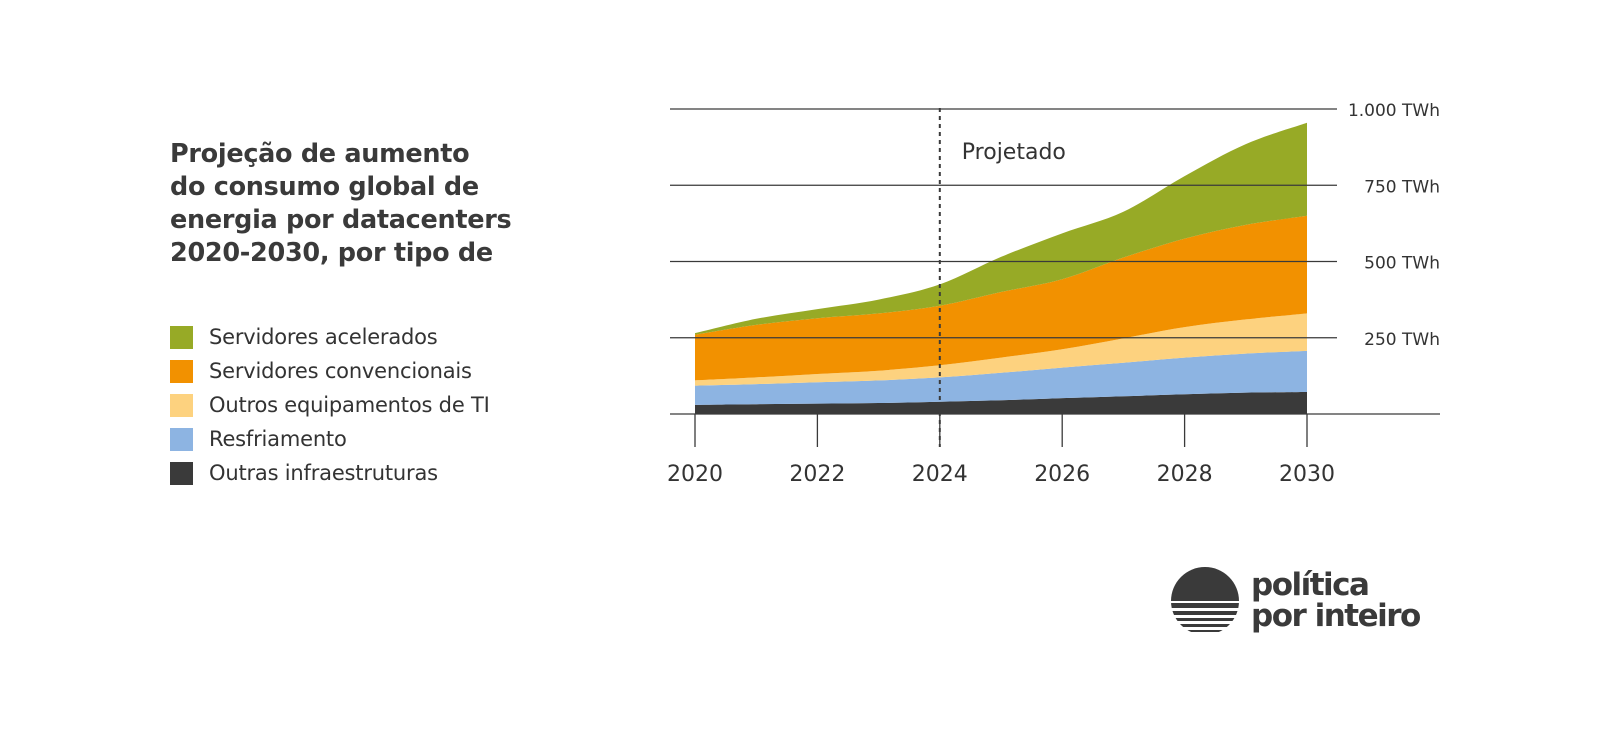  What do you see at coordinates (1402, 340) in the screenshot?
I see `y-tick-label-1: 250 TWh` at bounding box center [1402, 340].